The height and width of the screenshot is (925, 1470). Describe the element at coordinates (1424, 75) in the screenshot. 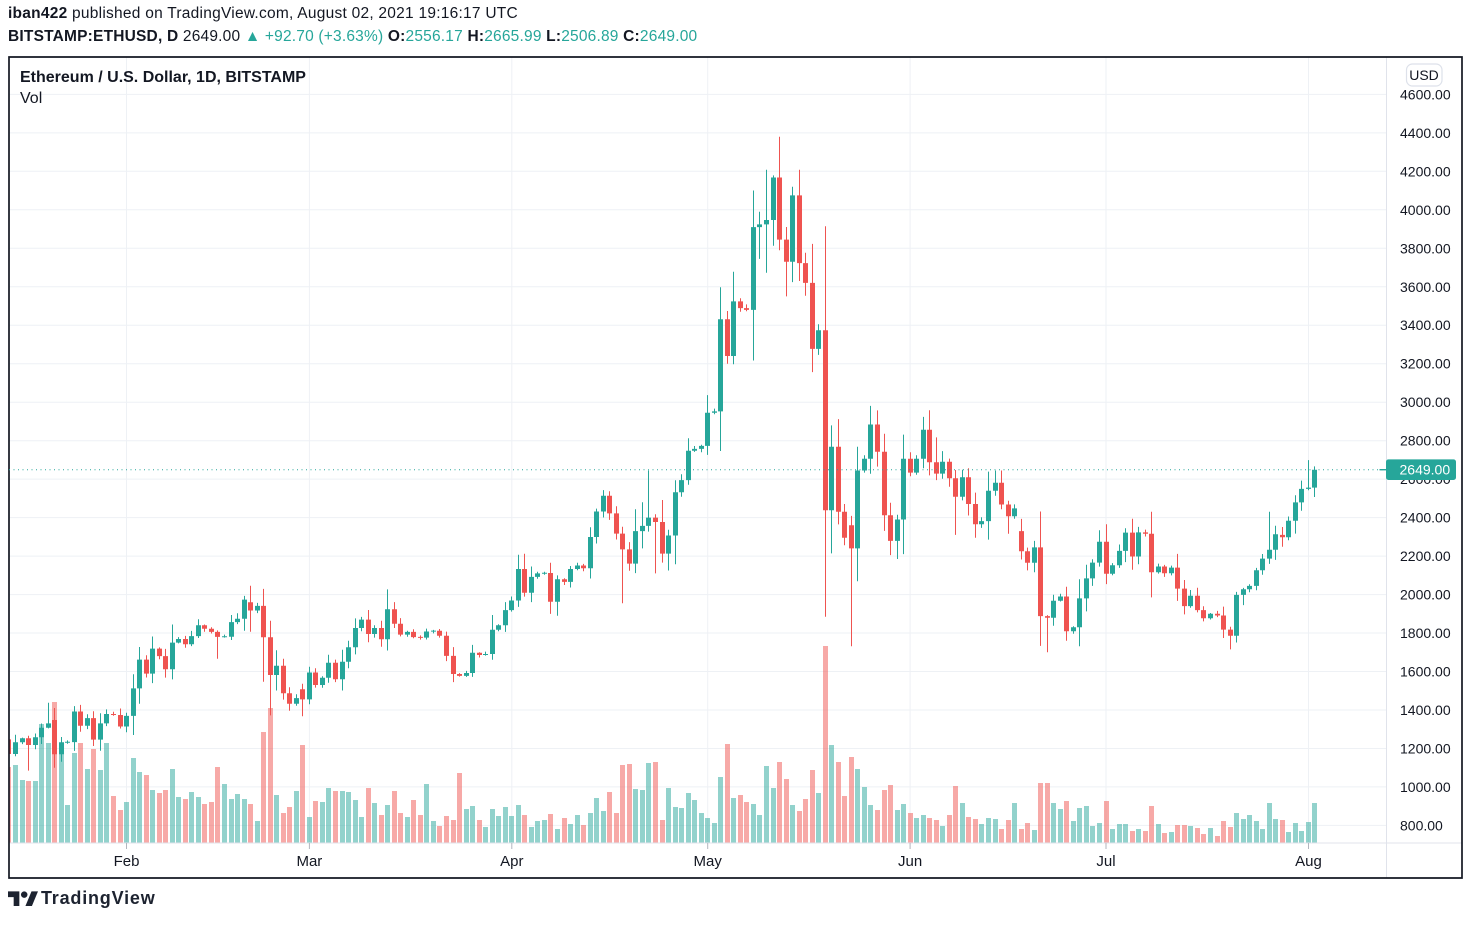

I see `svg-text: USD` at that location.